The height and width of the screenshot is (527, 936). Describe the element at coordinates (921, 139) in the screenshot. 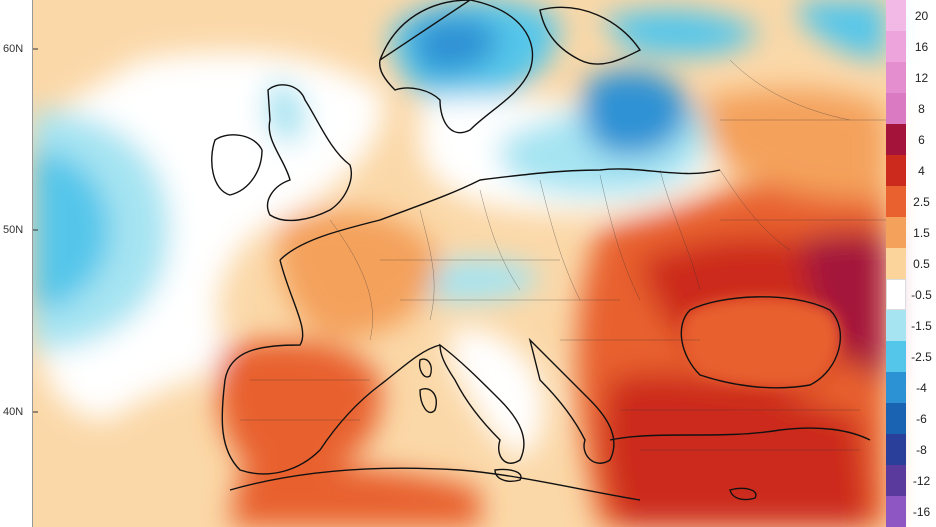

I see `legend-label: 6` at that location.